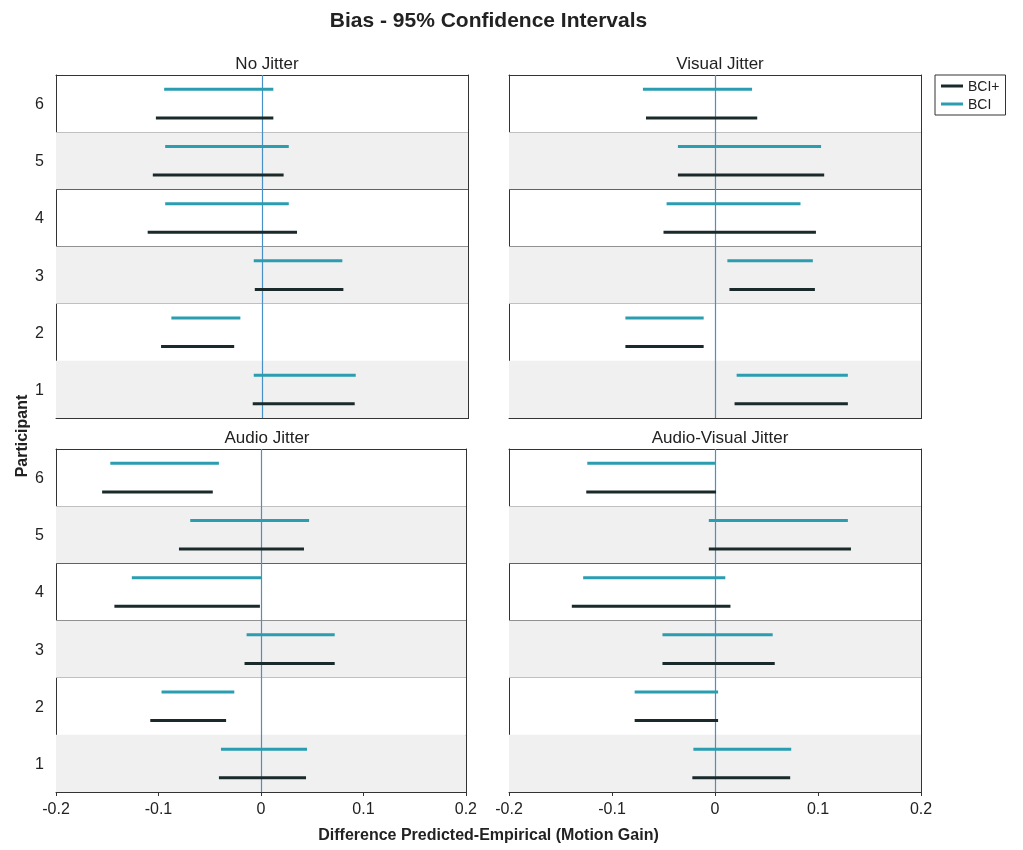  What do you see at coordinates (22, 436) in the screenshot?
I see `y-axis-title: Participant` at bounding box center [22, 436].